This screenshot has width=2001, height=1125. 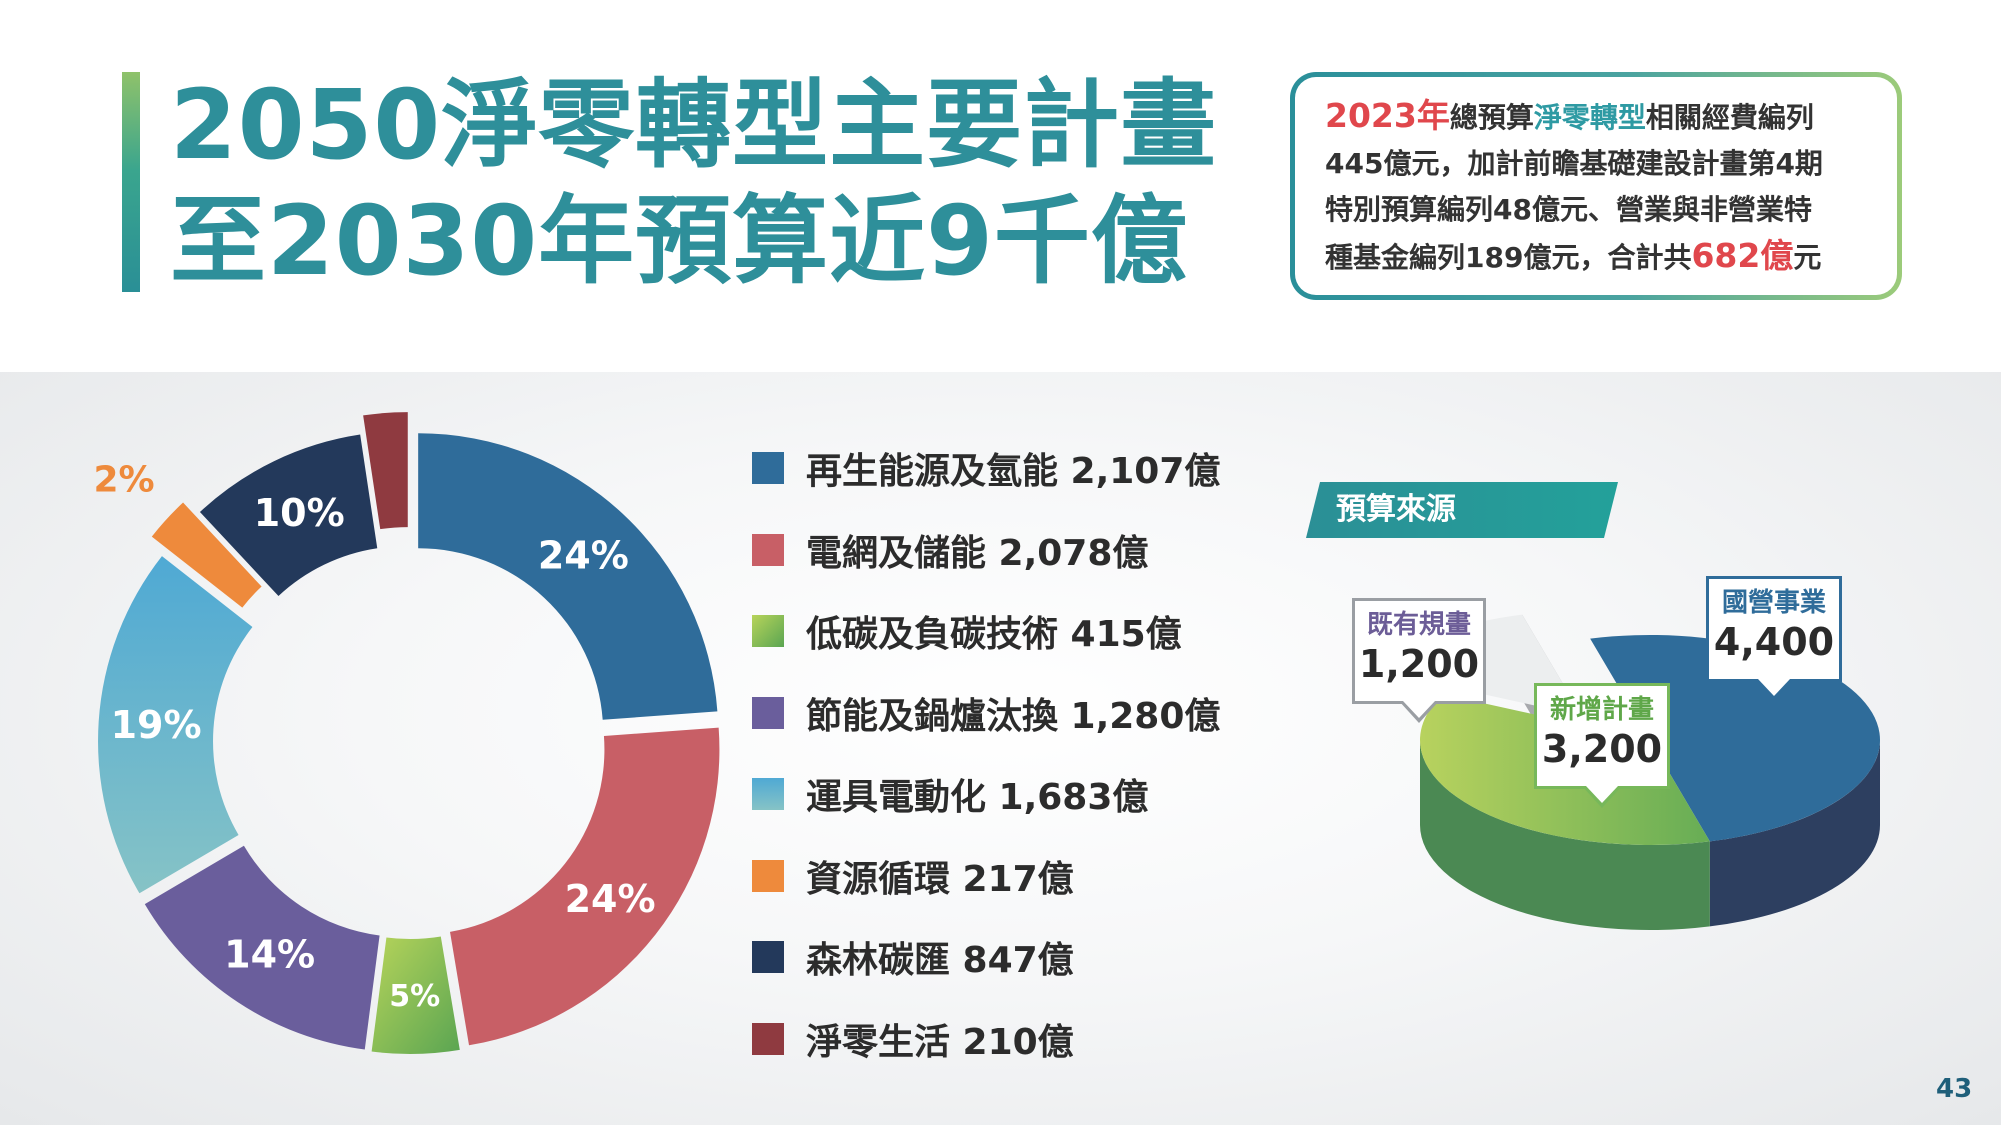 What do you see at coordinates (1774, 642) in the screenshot?
I see `callout-state-value: 4,400` at bounding box center [1774, 642].